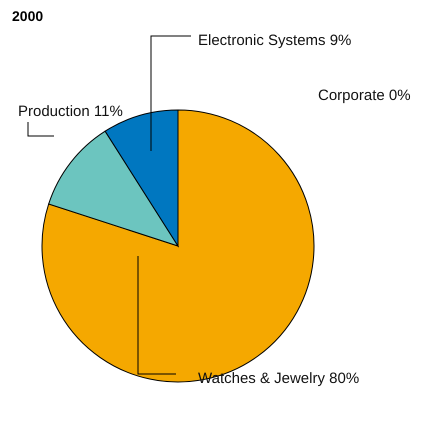 The image size is (444, 426). I want to click on slice-label: Watches & Jewelry 80%, so click(279, 378).